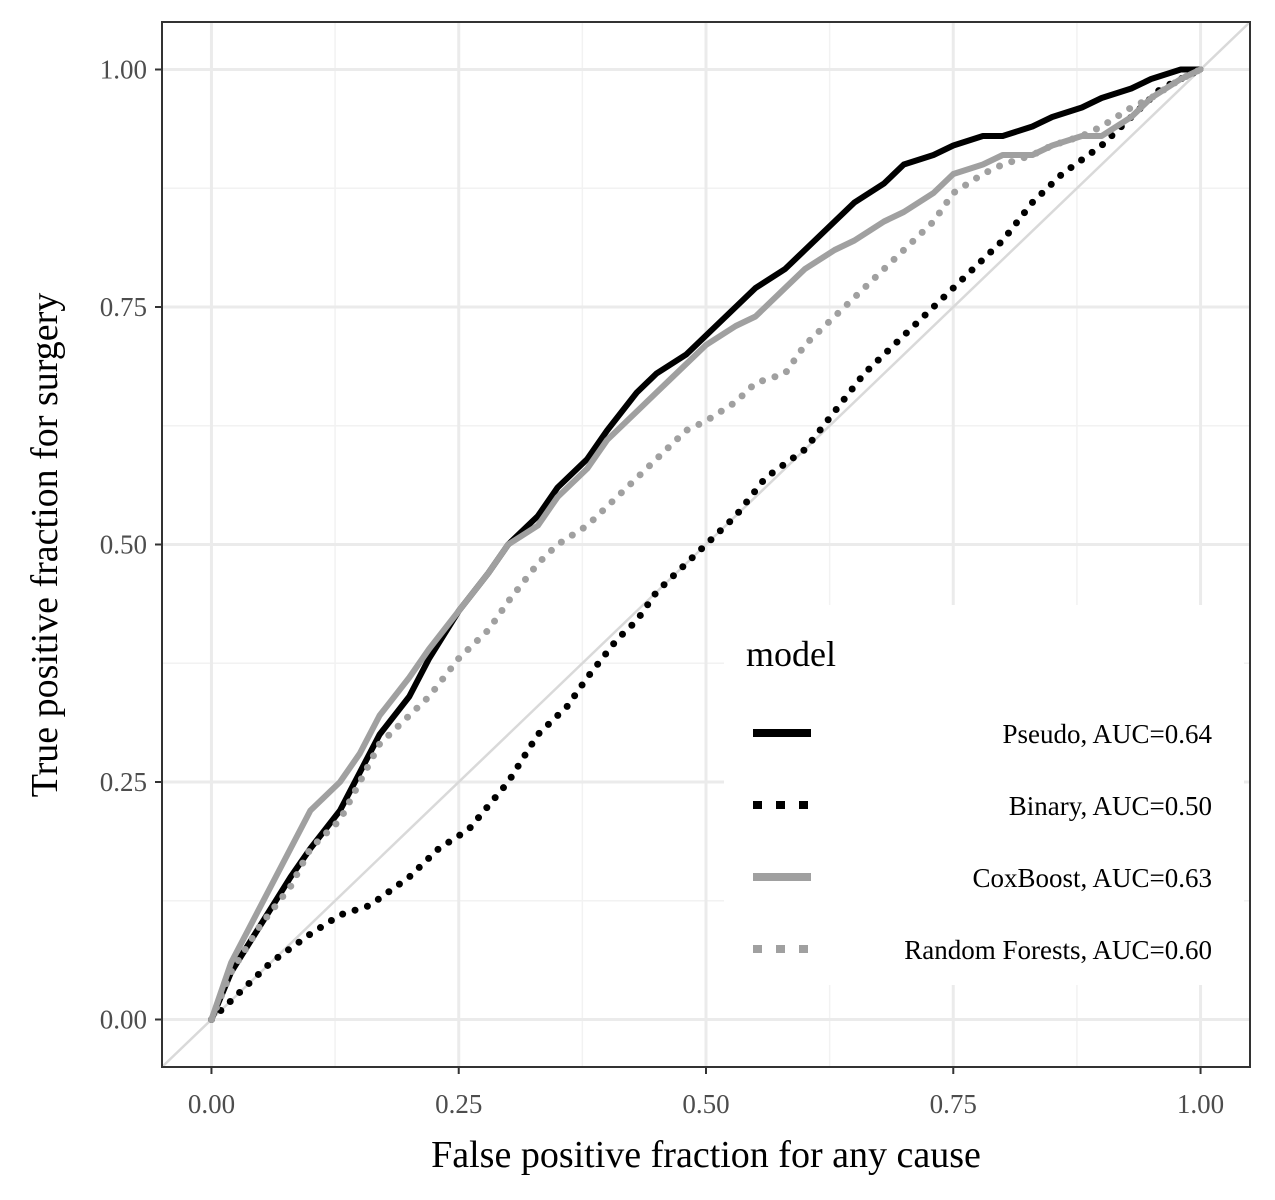 The width and height of the screenshot is (1275, 1200). What do you see at coordinates (123, 70) in the screenshot?
I see `y-tick-label: 1.00` at bounding box center [123, 70].